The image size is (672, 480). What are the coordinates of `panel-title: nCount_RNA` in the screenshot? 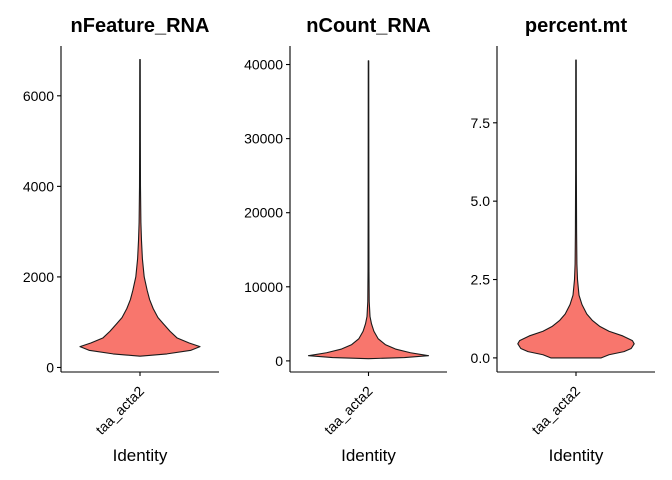 It's located at (368, 26).